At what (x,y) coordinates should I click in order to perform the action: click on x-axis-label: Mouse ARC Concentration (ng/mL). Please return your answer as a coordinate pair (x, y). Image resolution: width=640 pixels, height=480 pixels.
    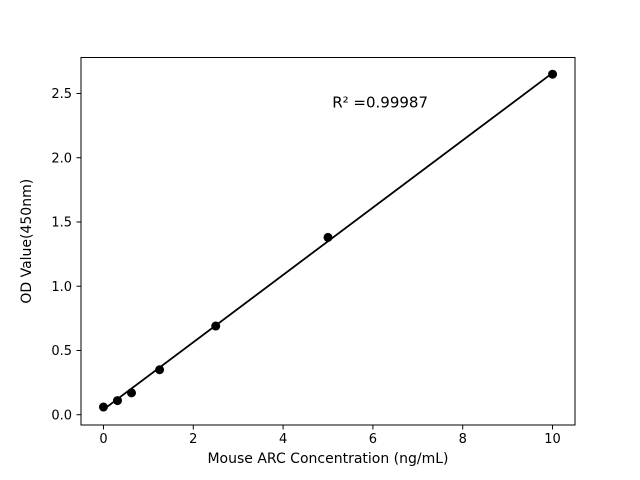
    Looking at the image, I should click on (327, 459).